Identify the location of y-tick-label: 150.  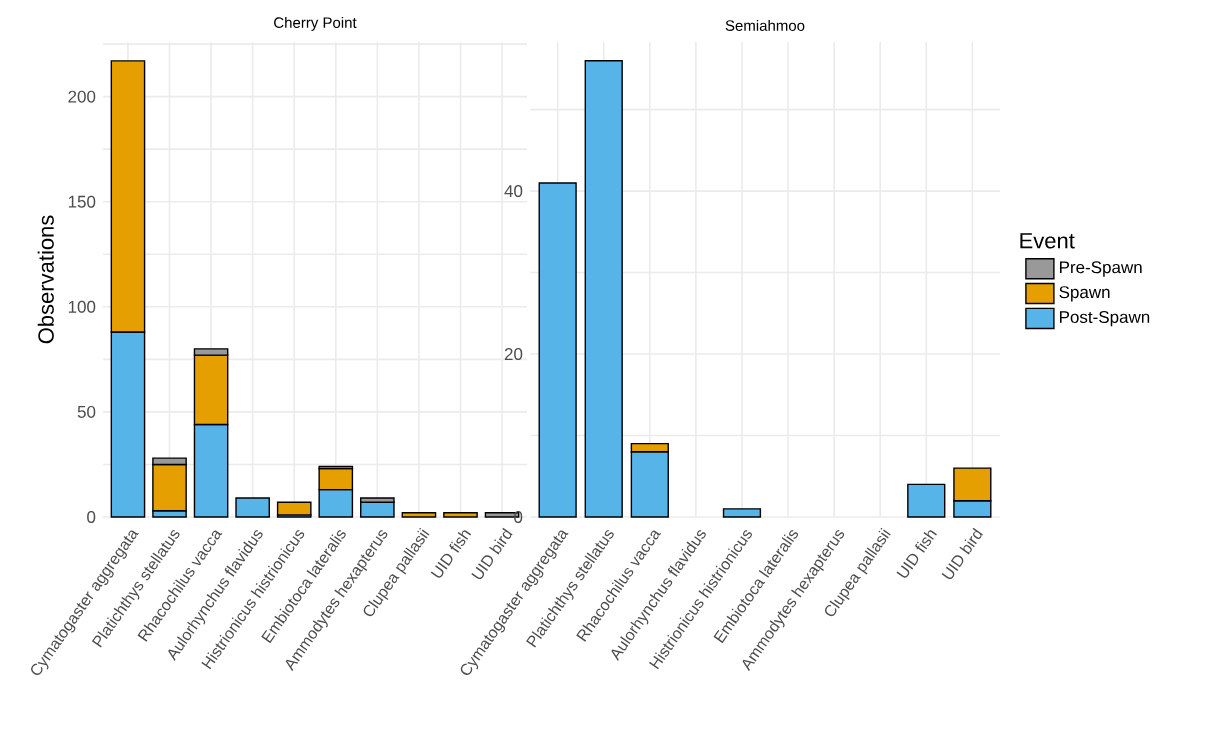
(82, 201).